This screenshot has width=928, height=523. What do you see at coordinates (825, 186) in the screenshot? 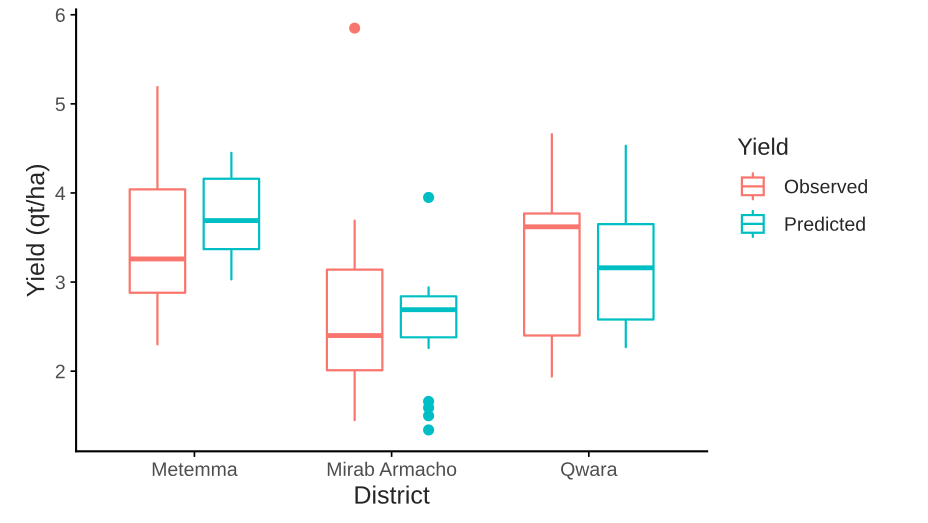
I see `legend-label: Observed` at bounding box center [825, 186].